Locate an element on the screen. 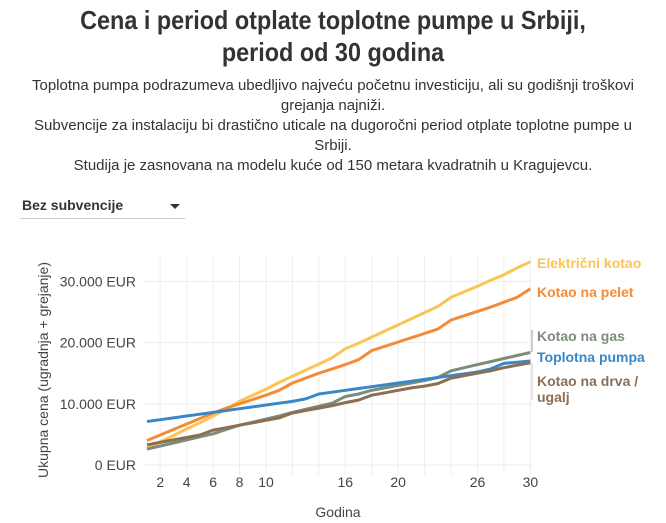 The height and width of the screenshot is (523, 666). x-tick-label: 2 is located at coordinates (160, 482).